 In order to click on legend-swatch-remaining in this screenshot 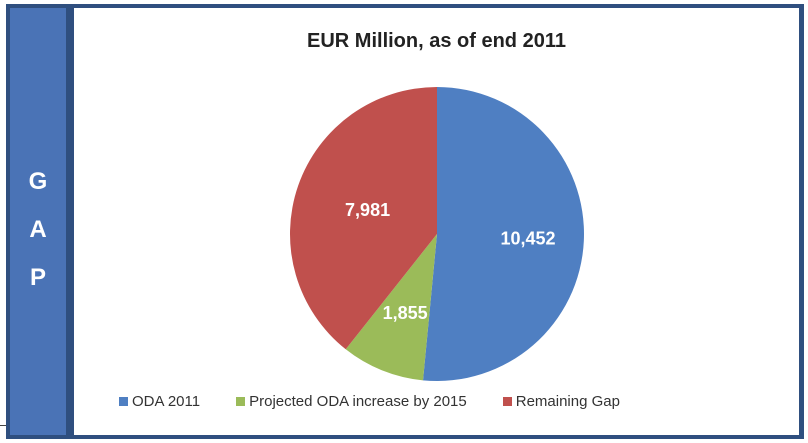, I will do `click(507, 401)`.